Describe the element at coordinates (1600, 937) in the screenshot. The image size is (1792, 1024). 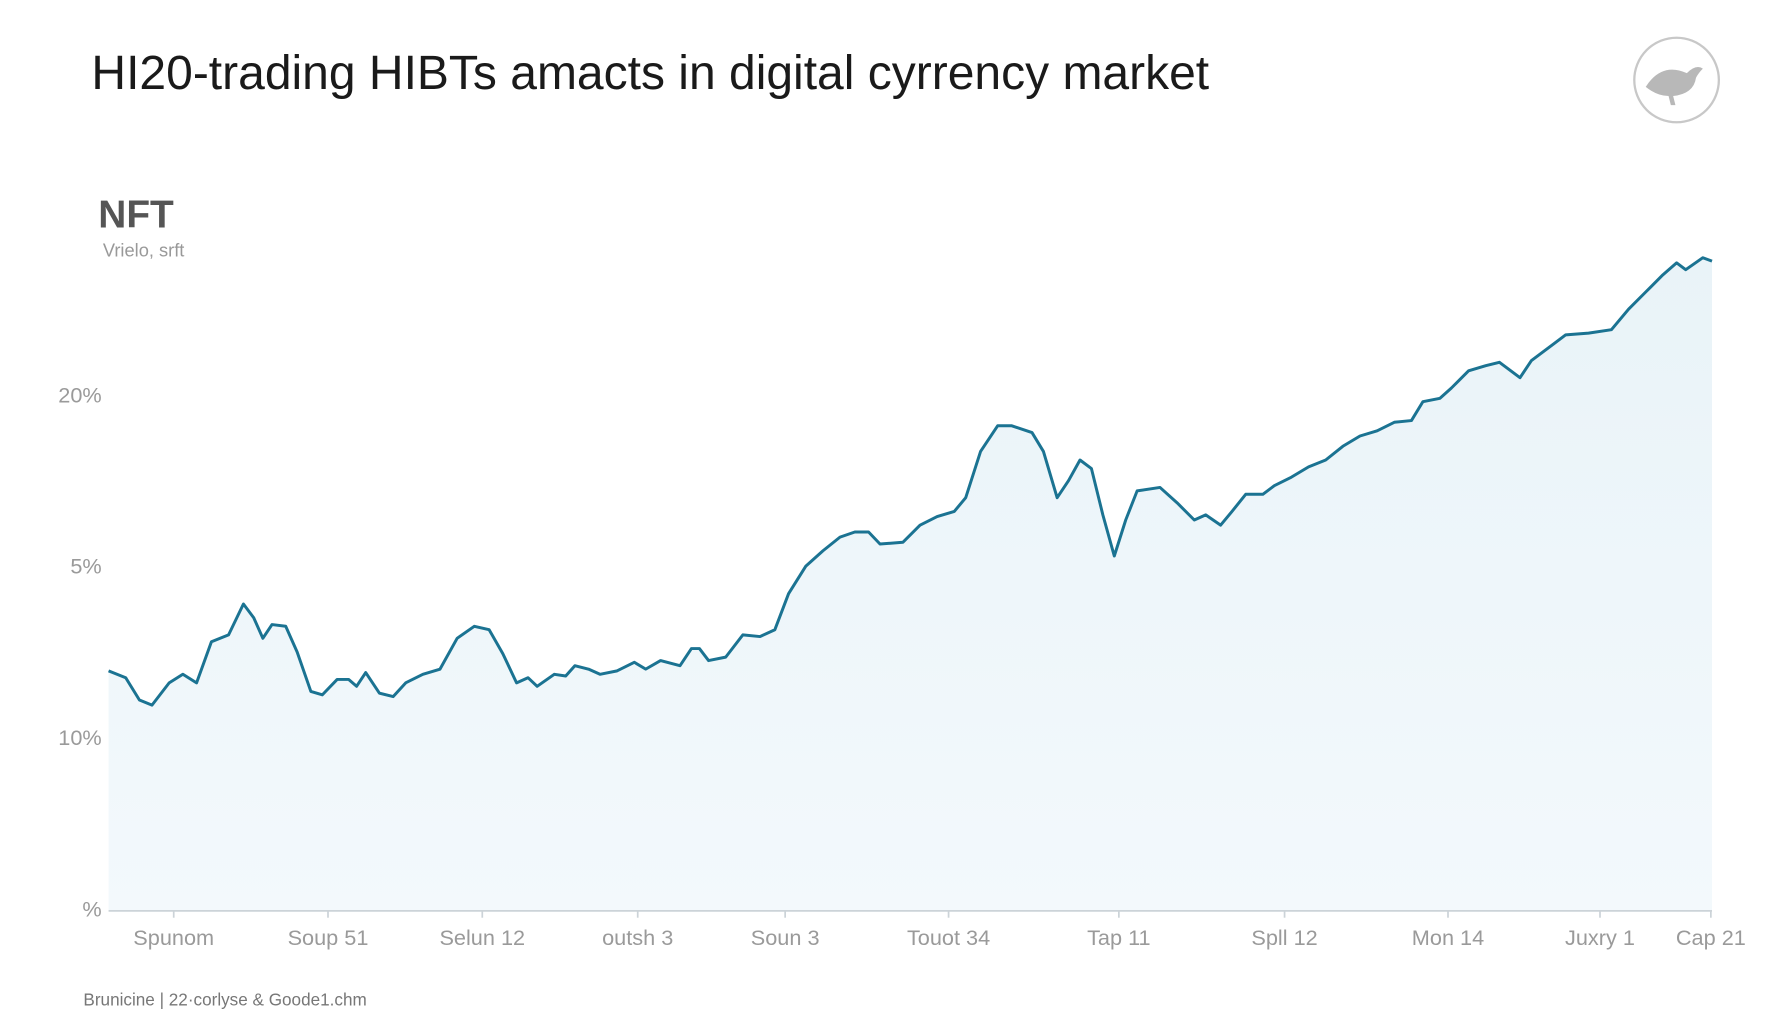
I see `x-tick-label: Juxry 1` at that location.